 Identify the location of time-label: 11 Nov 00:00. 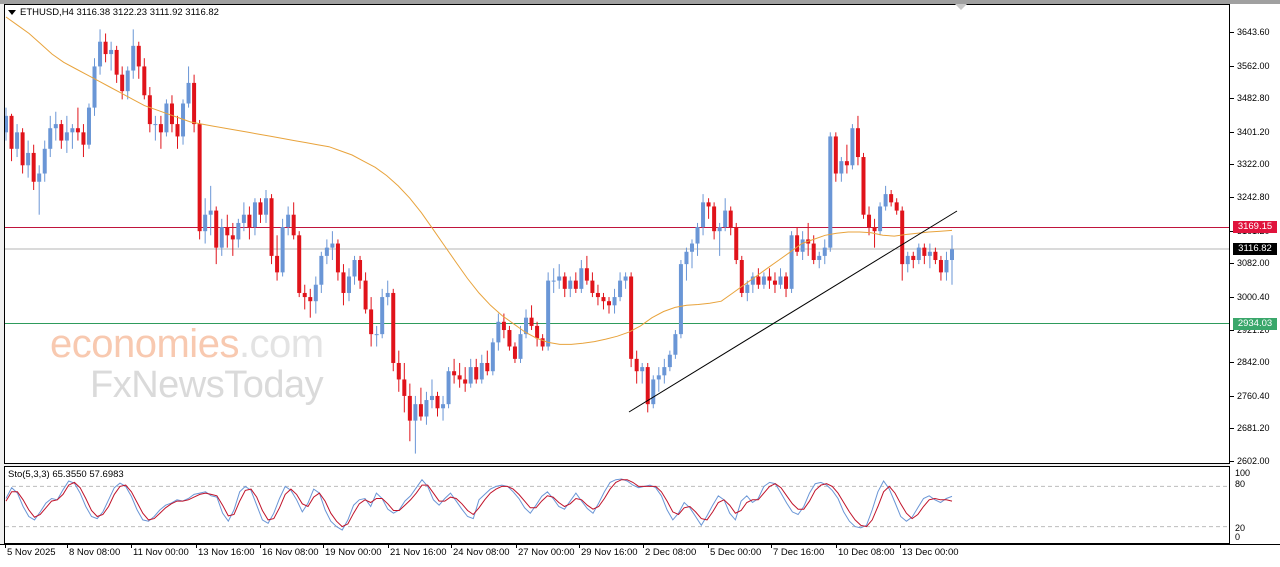
(161, 552).